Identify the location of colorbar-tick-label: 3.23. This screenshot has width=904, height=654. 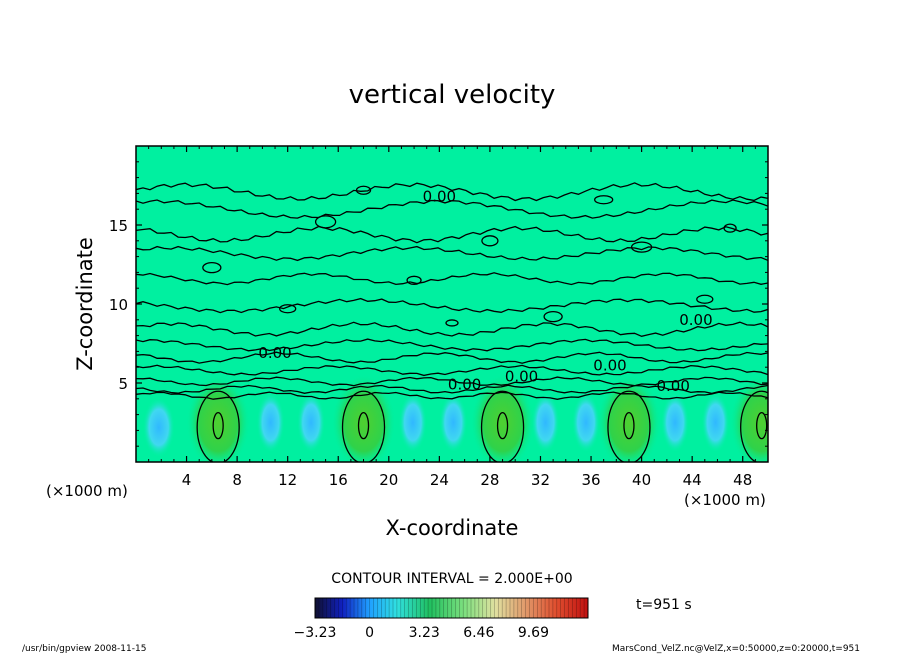
(424, 633).